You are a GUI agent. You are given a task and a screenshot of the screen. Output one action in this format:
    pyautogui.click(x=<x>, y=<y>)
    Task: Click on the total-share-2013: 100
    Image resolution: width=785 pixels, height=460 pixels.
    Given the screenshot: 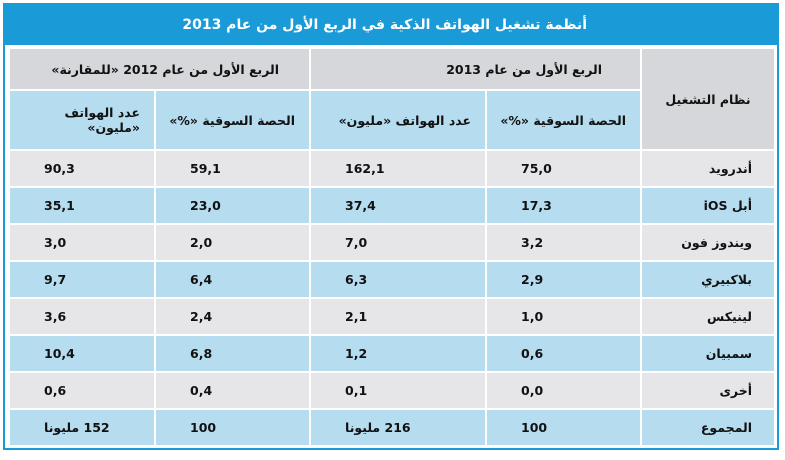 What is the action you would take?
    pyautogui.click(x=562, y=428)
    